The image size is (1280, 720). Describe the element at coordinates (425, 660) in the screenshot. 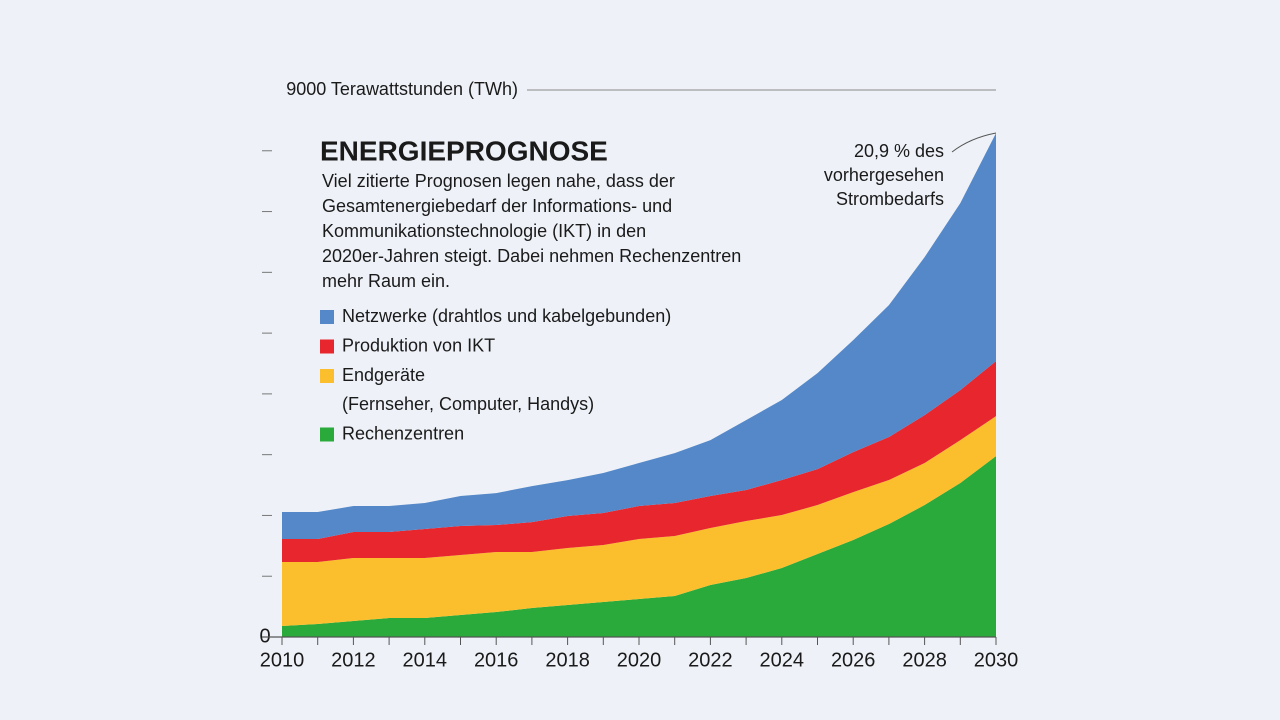

I see `x-tick-label: 2014` at that location.